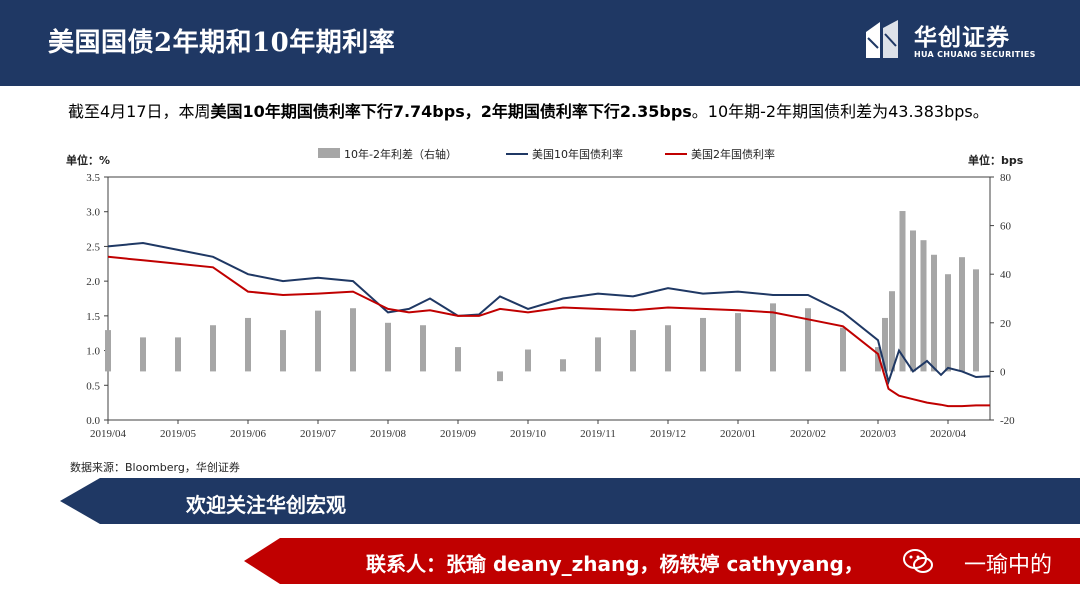 The image size is (1080, 608). What do you see at coordinates (918, 561) in the screenshot?
I see `wechat-icon` at bounding box center [918, 561].